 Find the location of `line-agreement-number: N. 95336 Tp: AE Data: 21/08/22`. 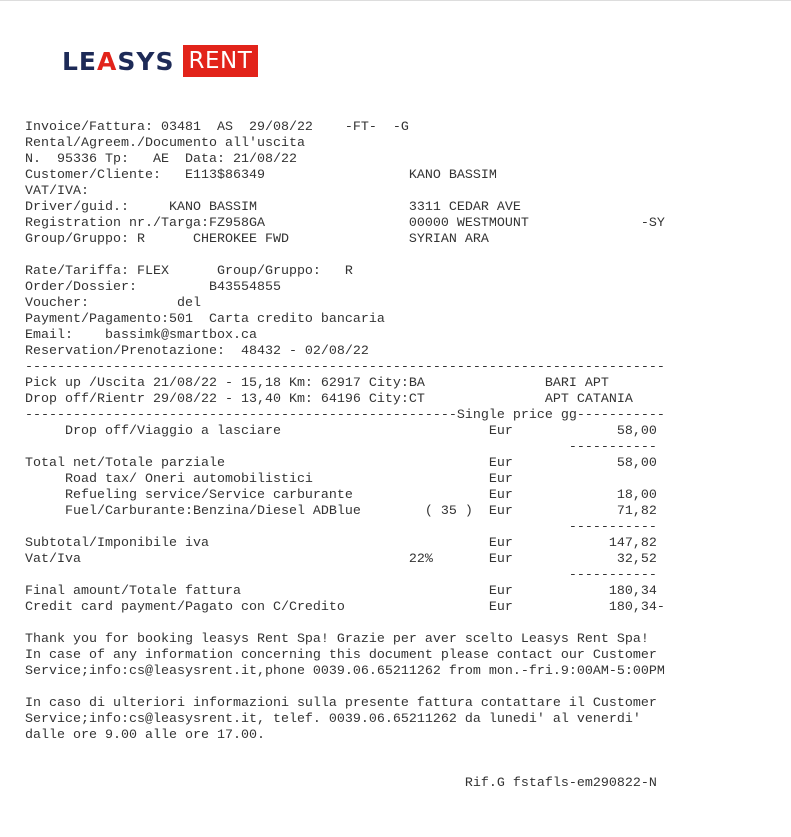

line-agreement-number: N. 95336 Tp: AE Data: 21/08/22 is located at coordinates (161, 159).